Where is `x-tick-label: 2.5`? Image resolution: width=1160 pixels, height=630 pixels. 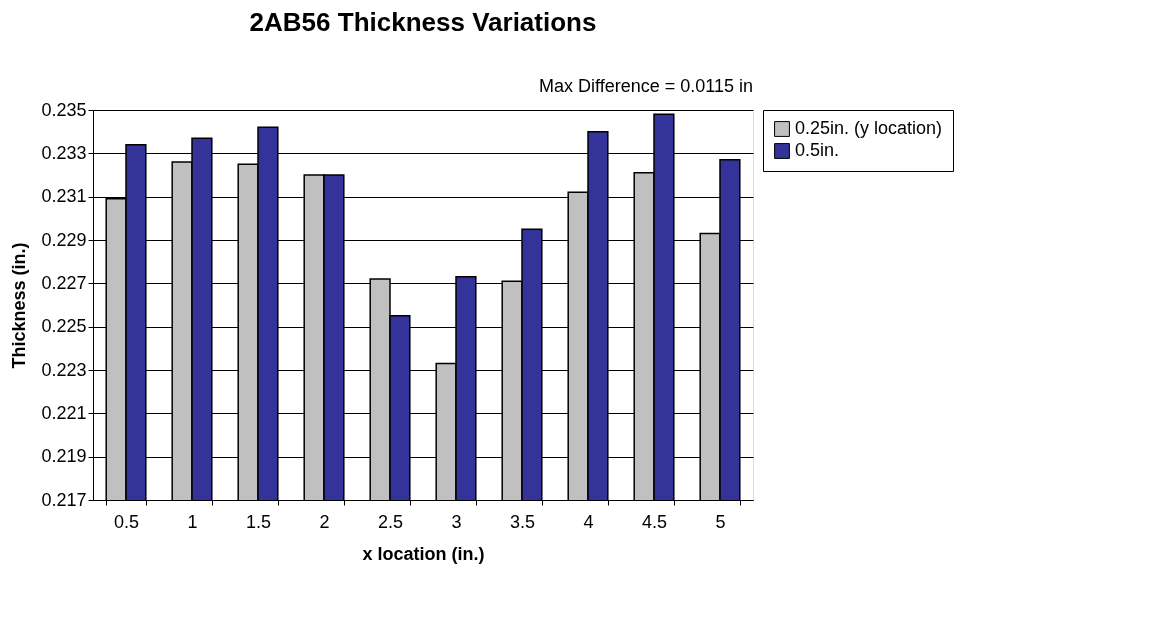 x-tick-label: 2.5 is located at coordinates (390, 521).